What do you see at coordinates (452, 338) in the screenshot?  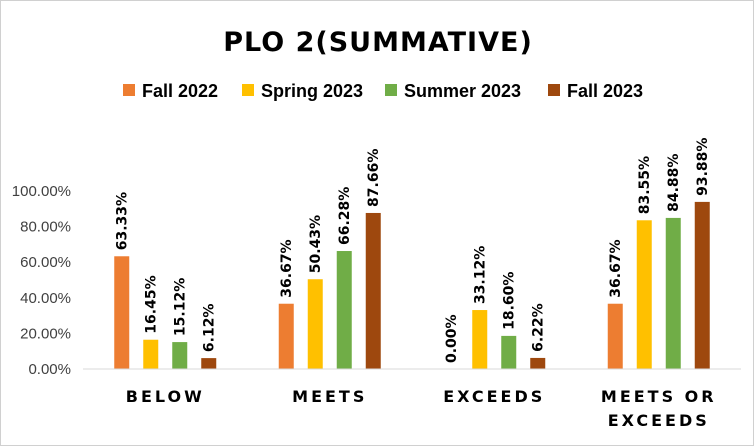 I see `data-label: 0.00%` at bounding box center [452, 338].